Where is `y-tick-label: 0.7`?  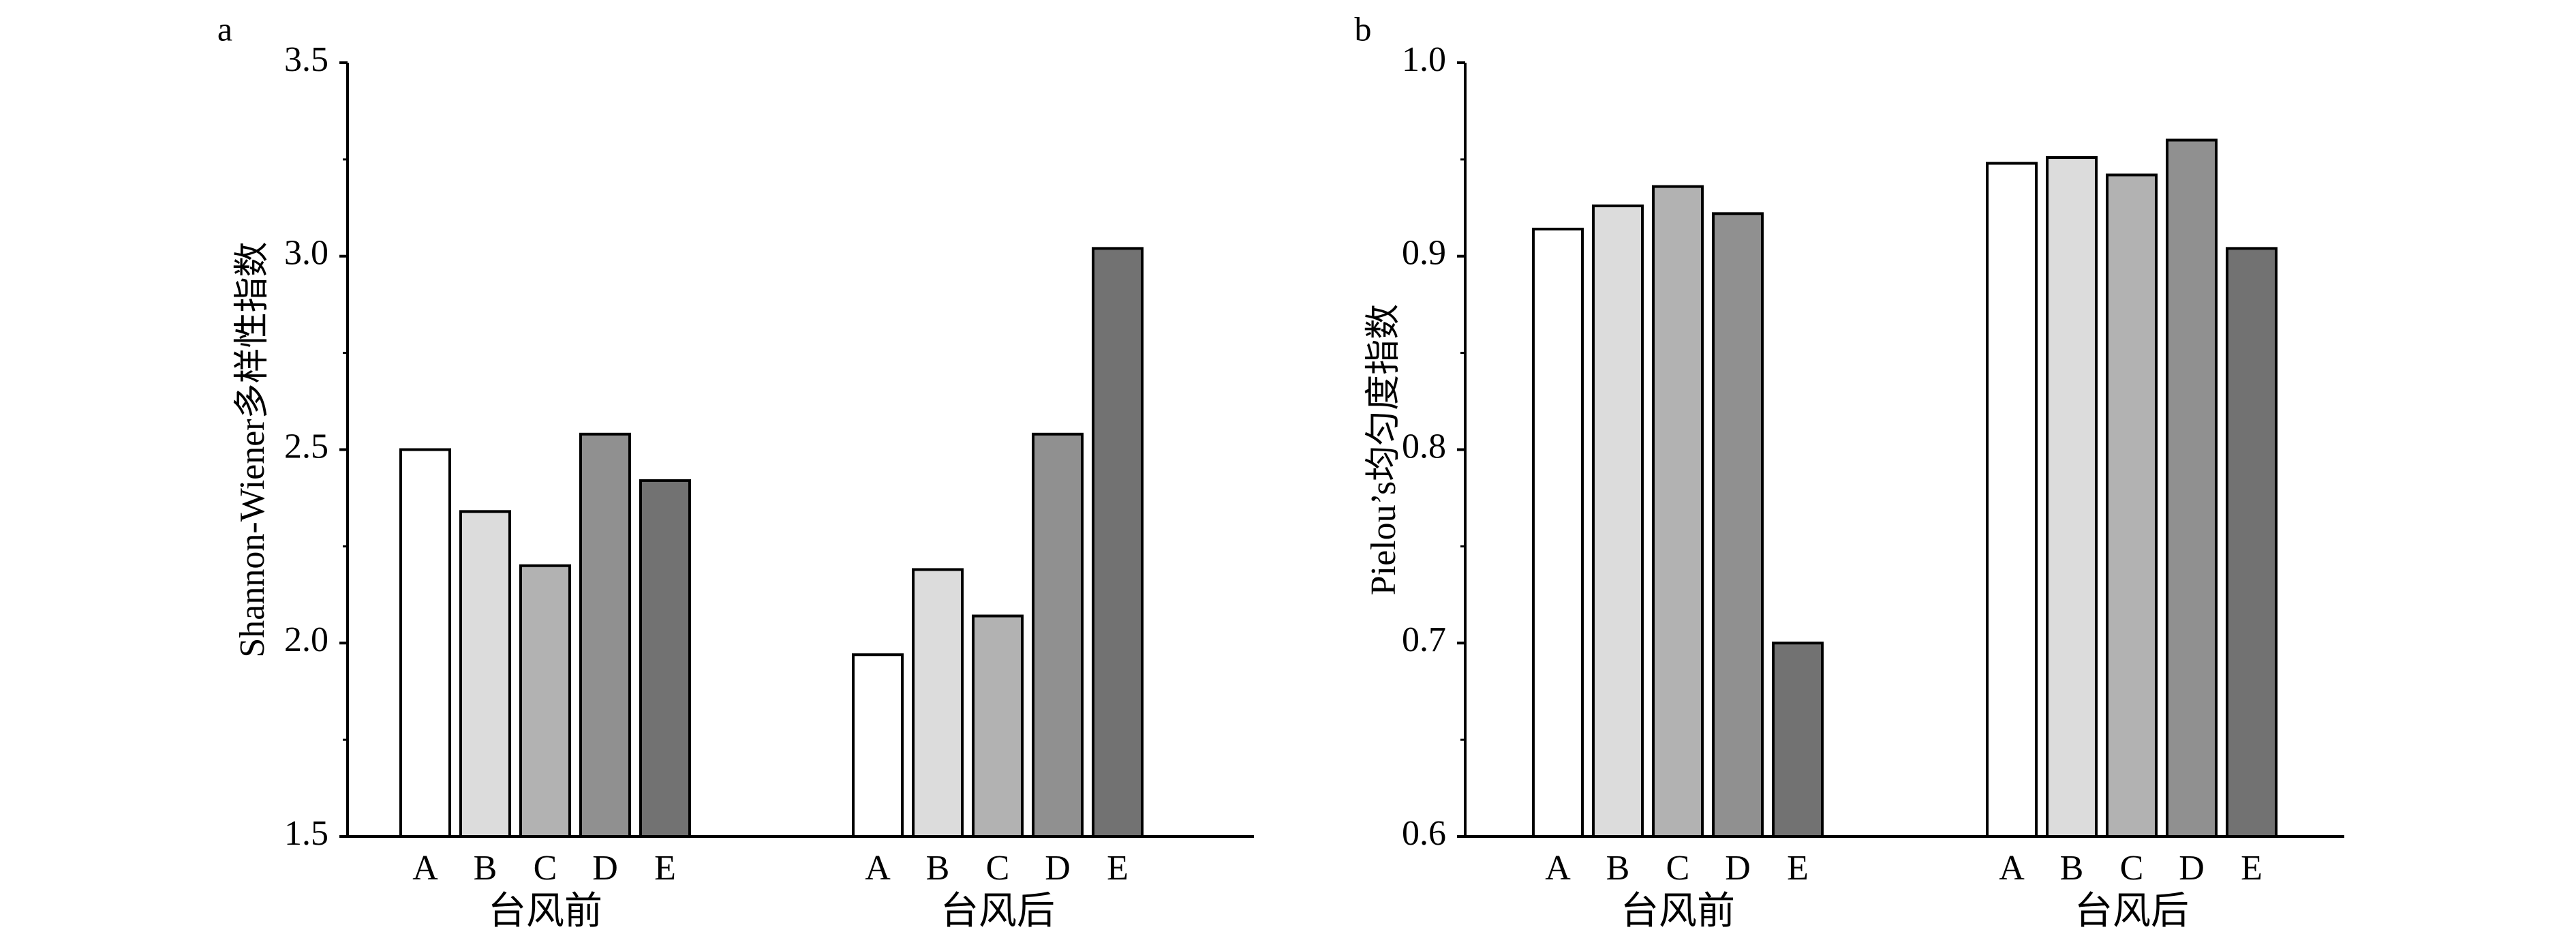 y-tick-label: 0.7 is located at coordinates (1424, 639).